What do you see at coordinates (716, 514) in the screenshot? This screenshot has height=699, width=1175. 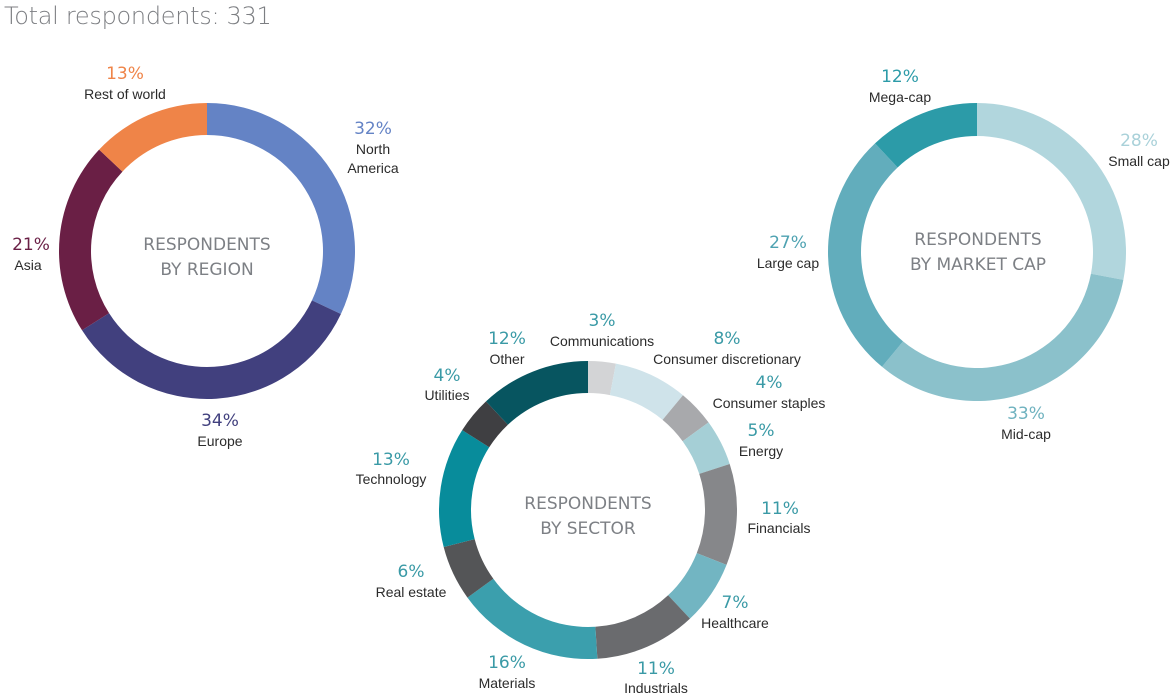 I see `slice-financials` at bounding box center [716, 514].